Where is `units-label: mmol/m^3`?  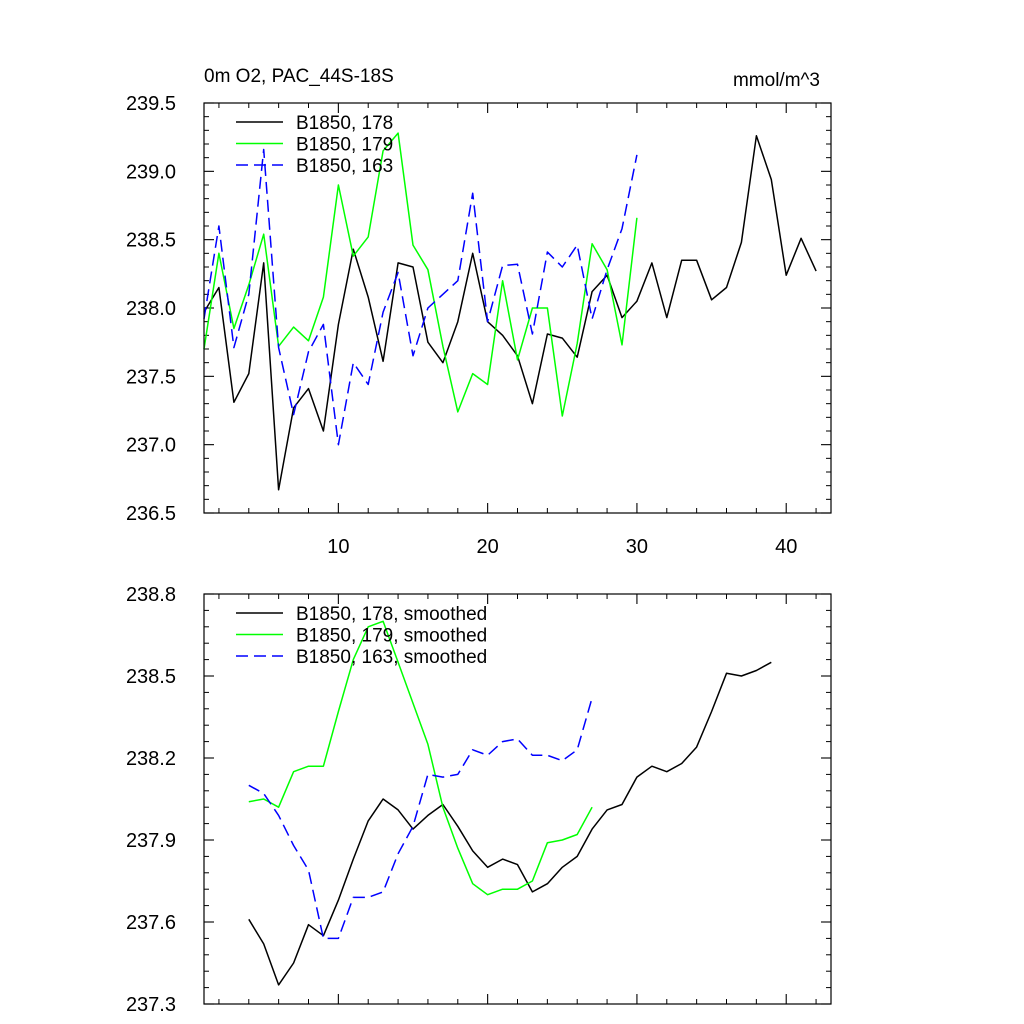 units-label: mmol/m^3 is located at coordinates (776, 80).